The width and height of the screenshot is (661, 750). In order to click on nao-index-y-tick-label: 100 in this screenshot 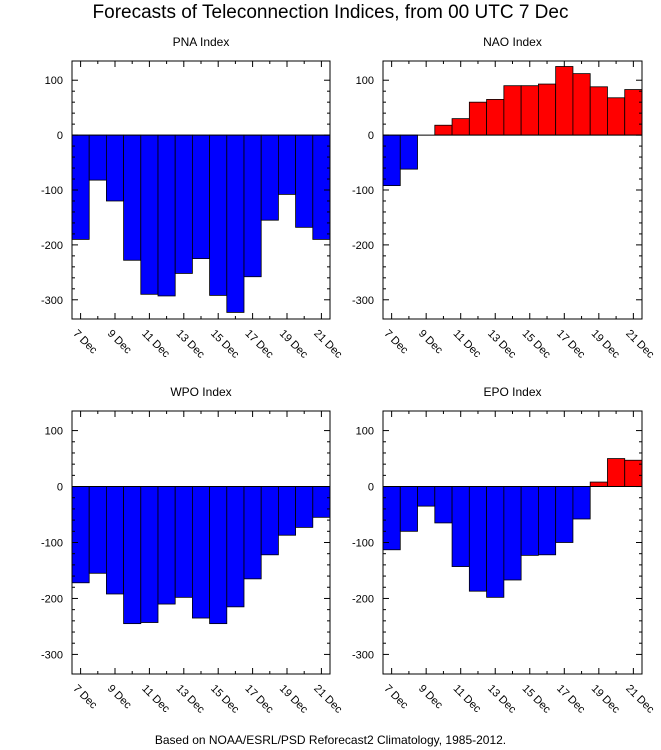, I will do `click(365, 81)`.